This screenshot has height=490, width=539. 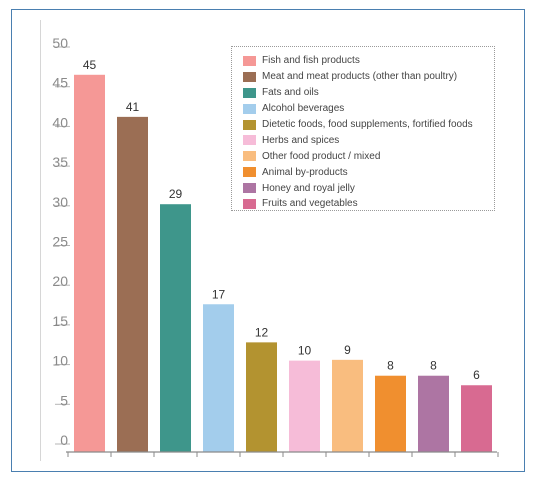 What do you see at coordinates (60, 281) in the screenshot?
I see `y-tick-label-20: 20` at bounding box center [60, 281].